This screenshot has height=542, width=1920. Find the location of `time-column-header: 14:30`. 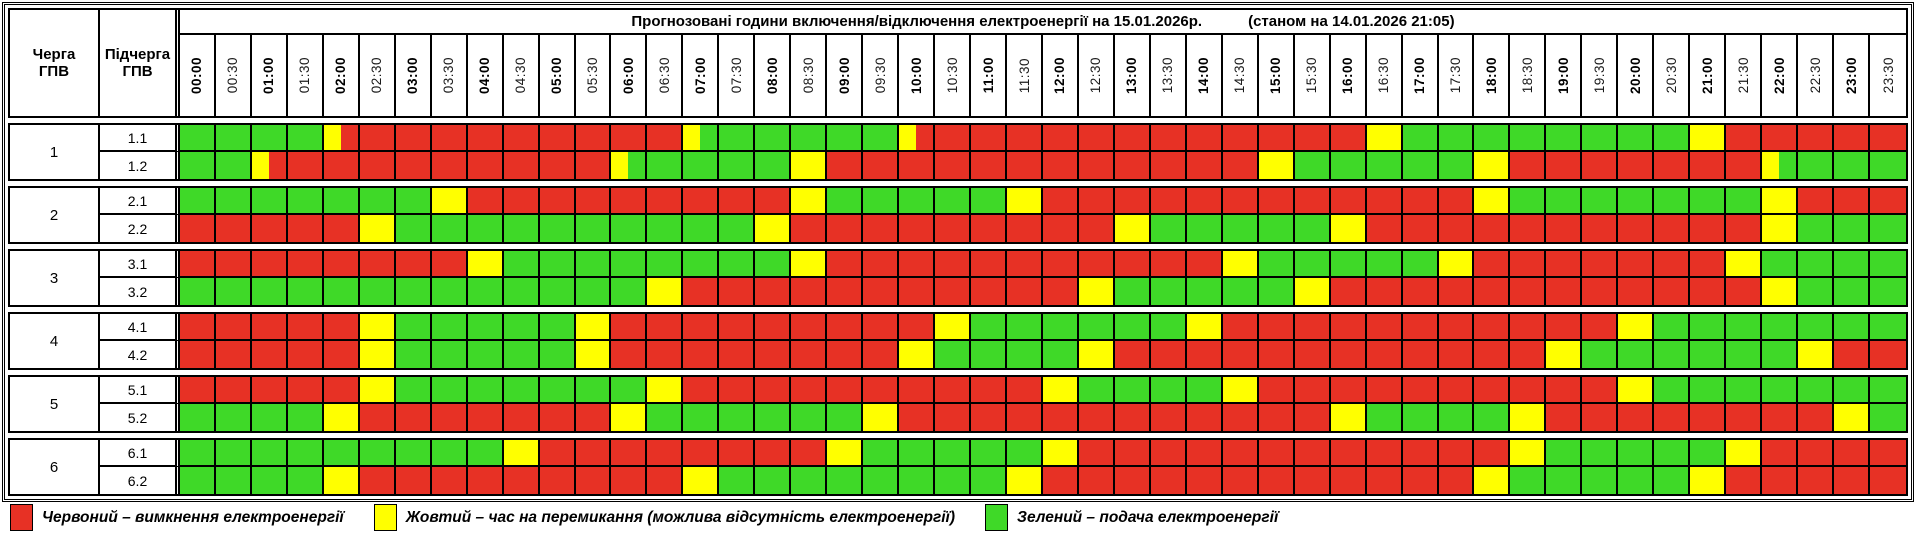

time-column-header: 14:30 is located at coordinates (1241, 75).